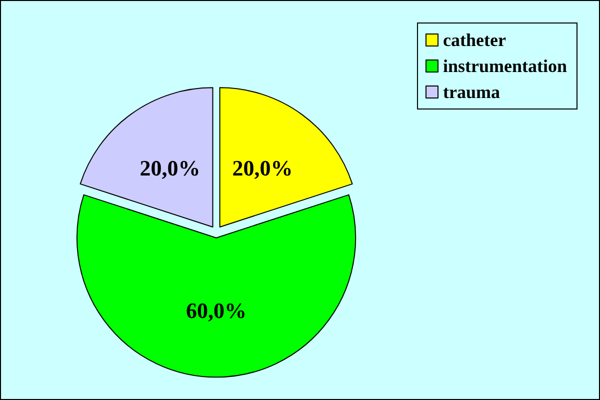 This screenshot has height=400, width=600. What do you see at coordinates (471, 92) in the screenshot?
I see `legend-label: trauma` at bounding box center [471, 92].